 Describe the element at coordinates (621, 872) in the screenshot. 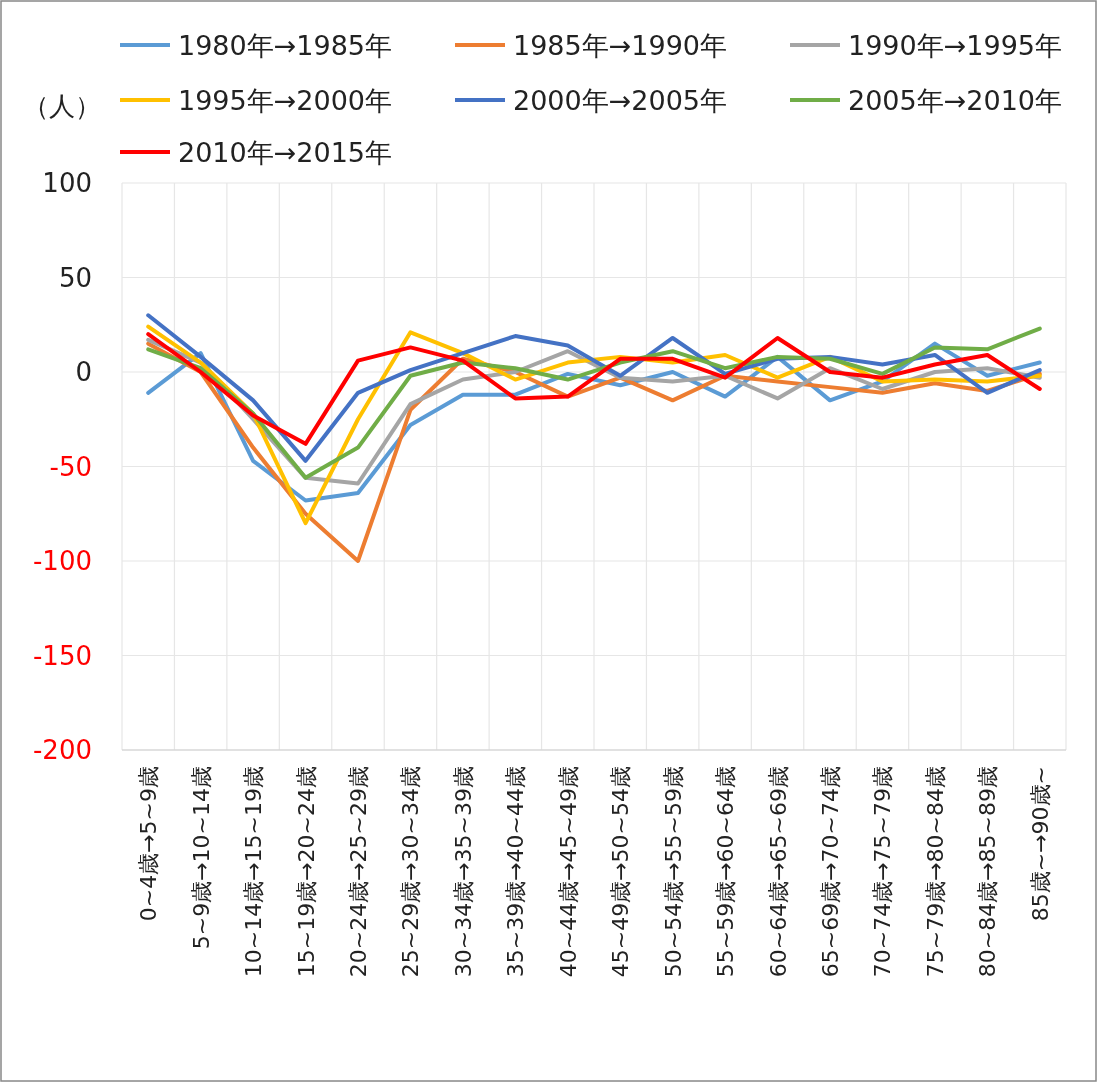

I see `x-tick-label: 45~49歳→50~54歳` at that location.